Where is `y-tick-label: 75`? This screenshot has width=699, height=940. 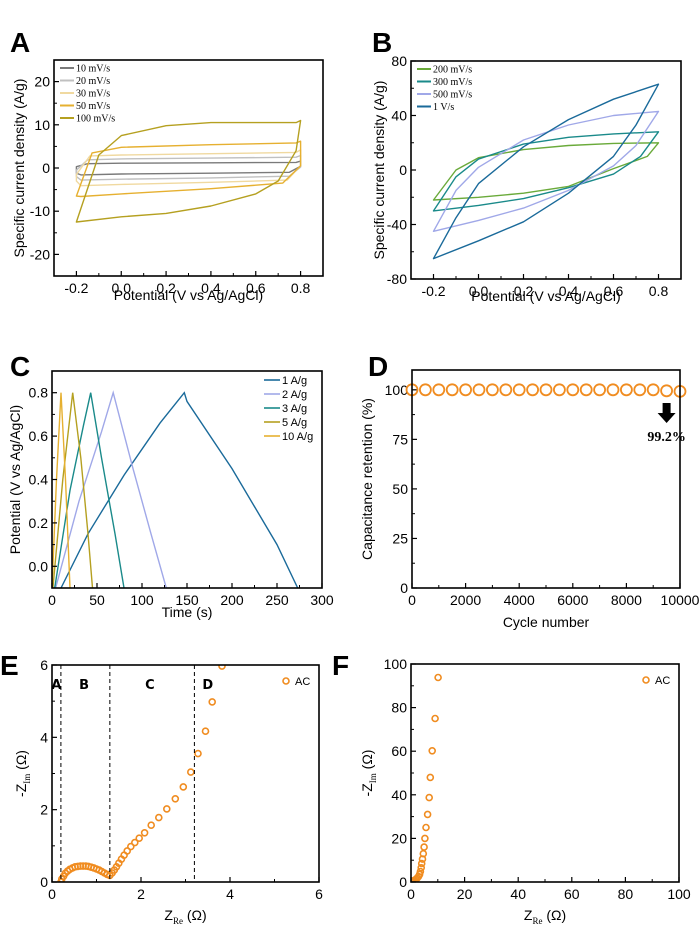 y-tick-label: 75 is located at coordinates (400, 439).